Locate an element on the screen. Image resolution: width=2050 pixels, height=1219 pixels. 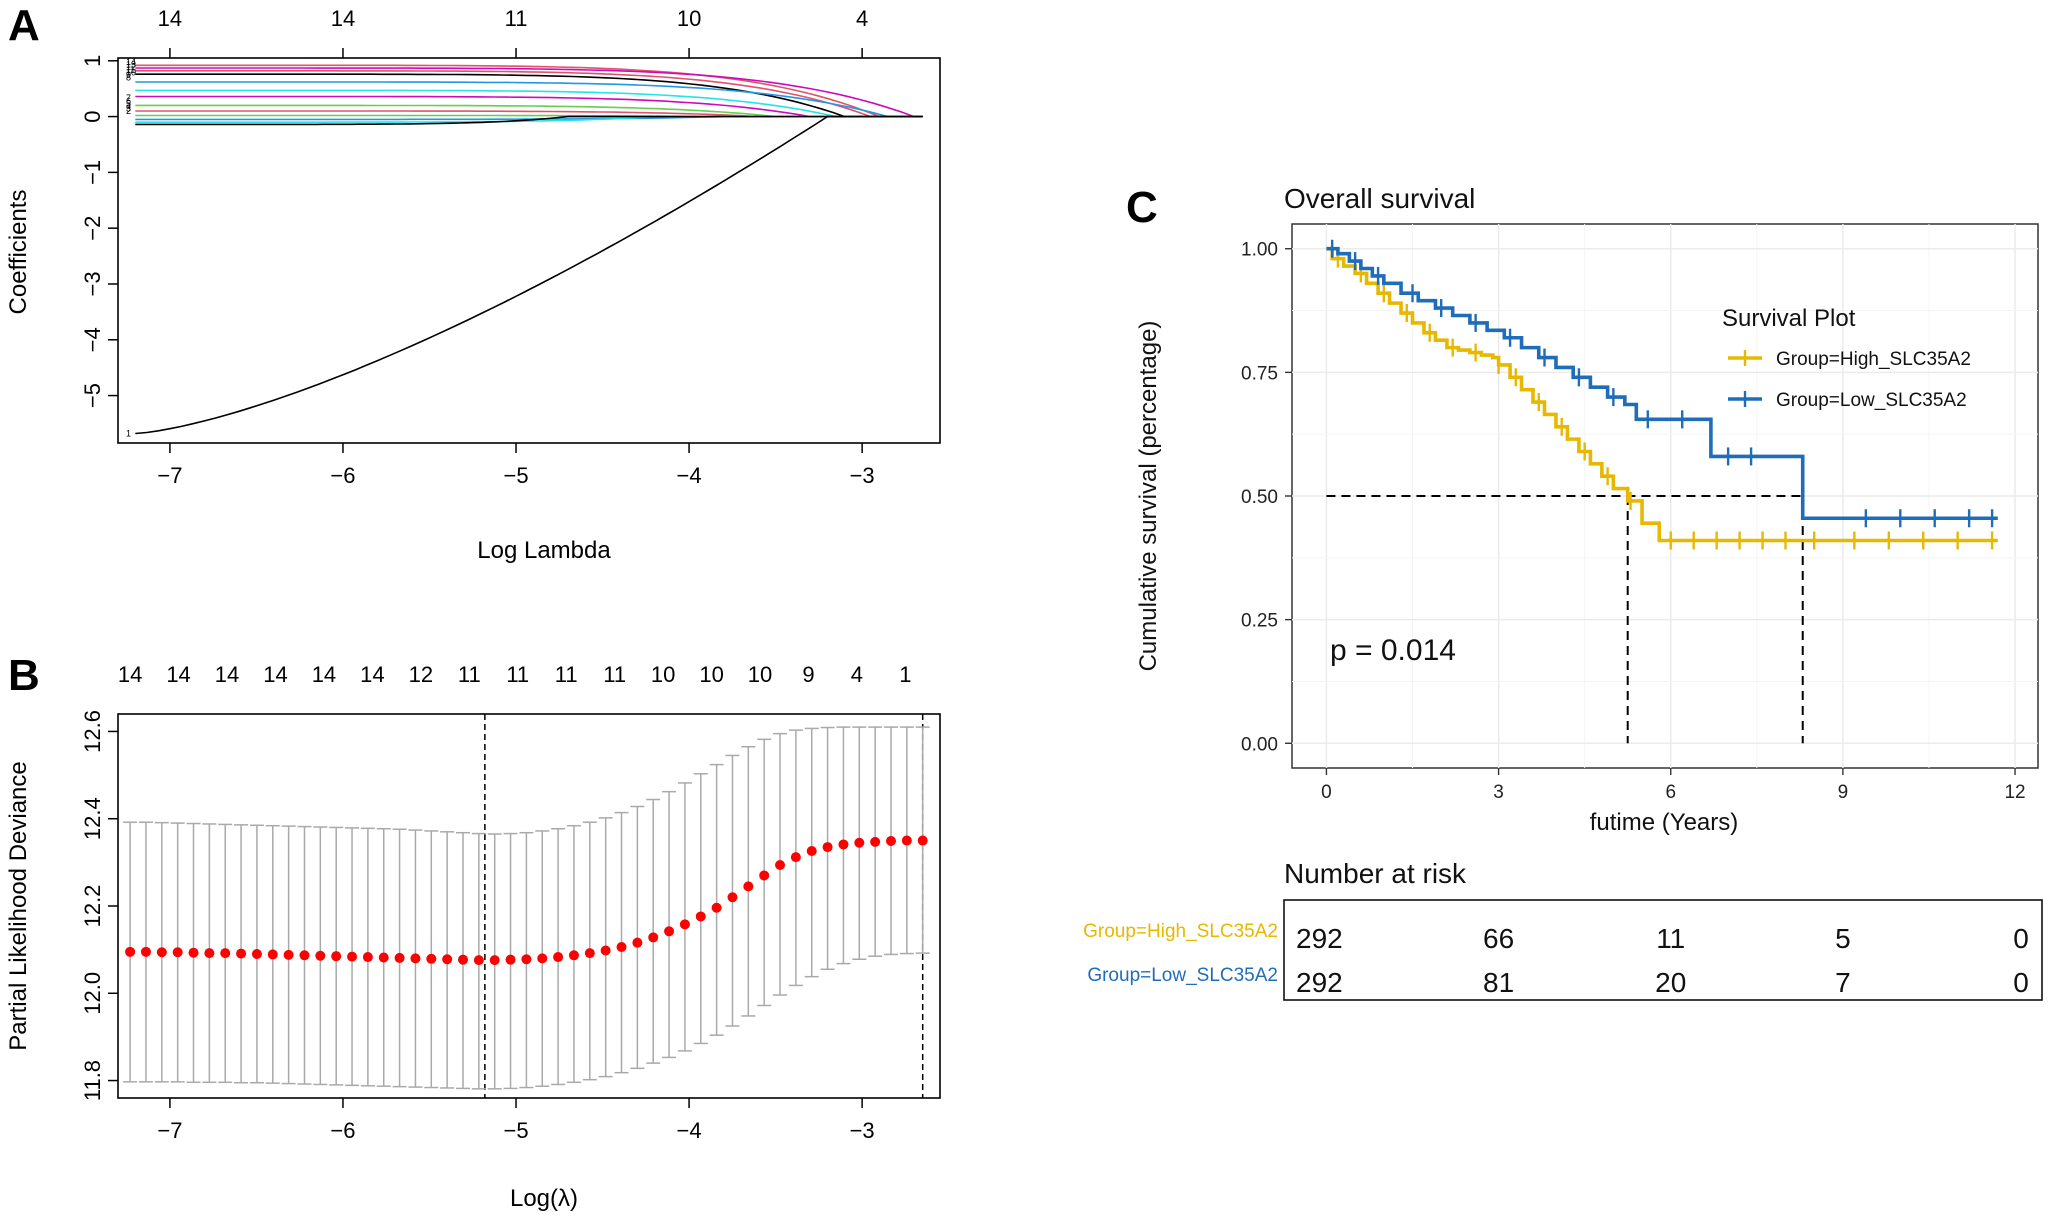
panel-c-y-tick-label: 0.00 is located at coordinates (1259, 744).